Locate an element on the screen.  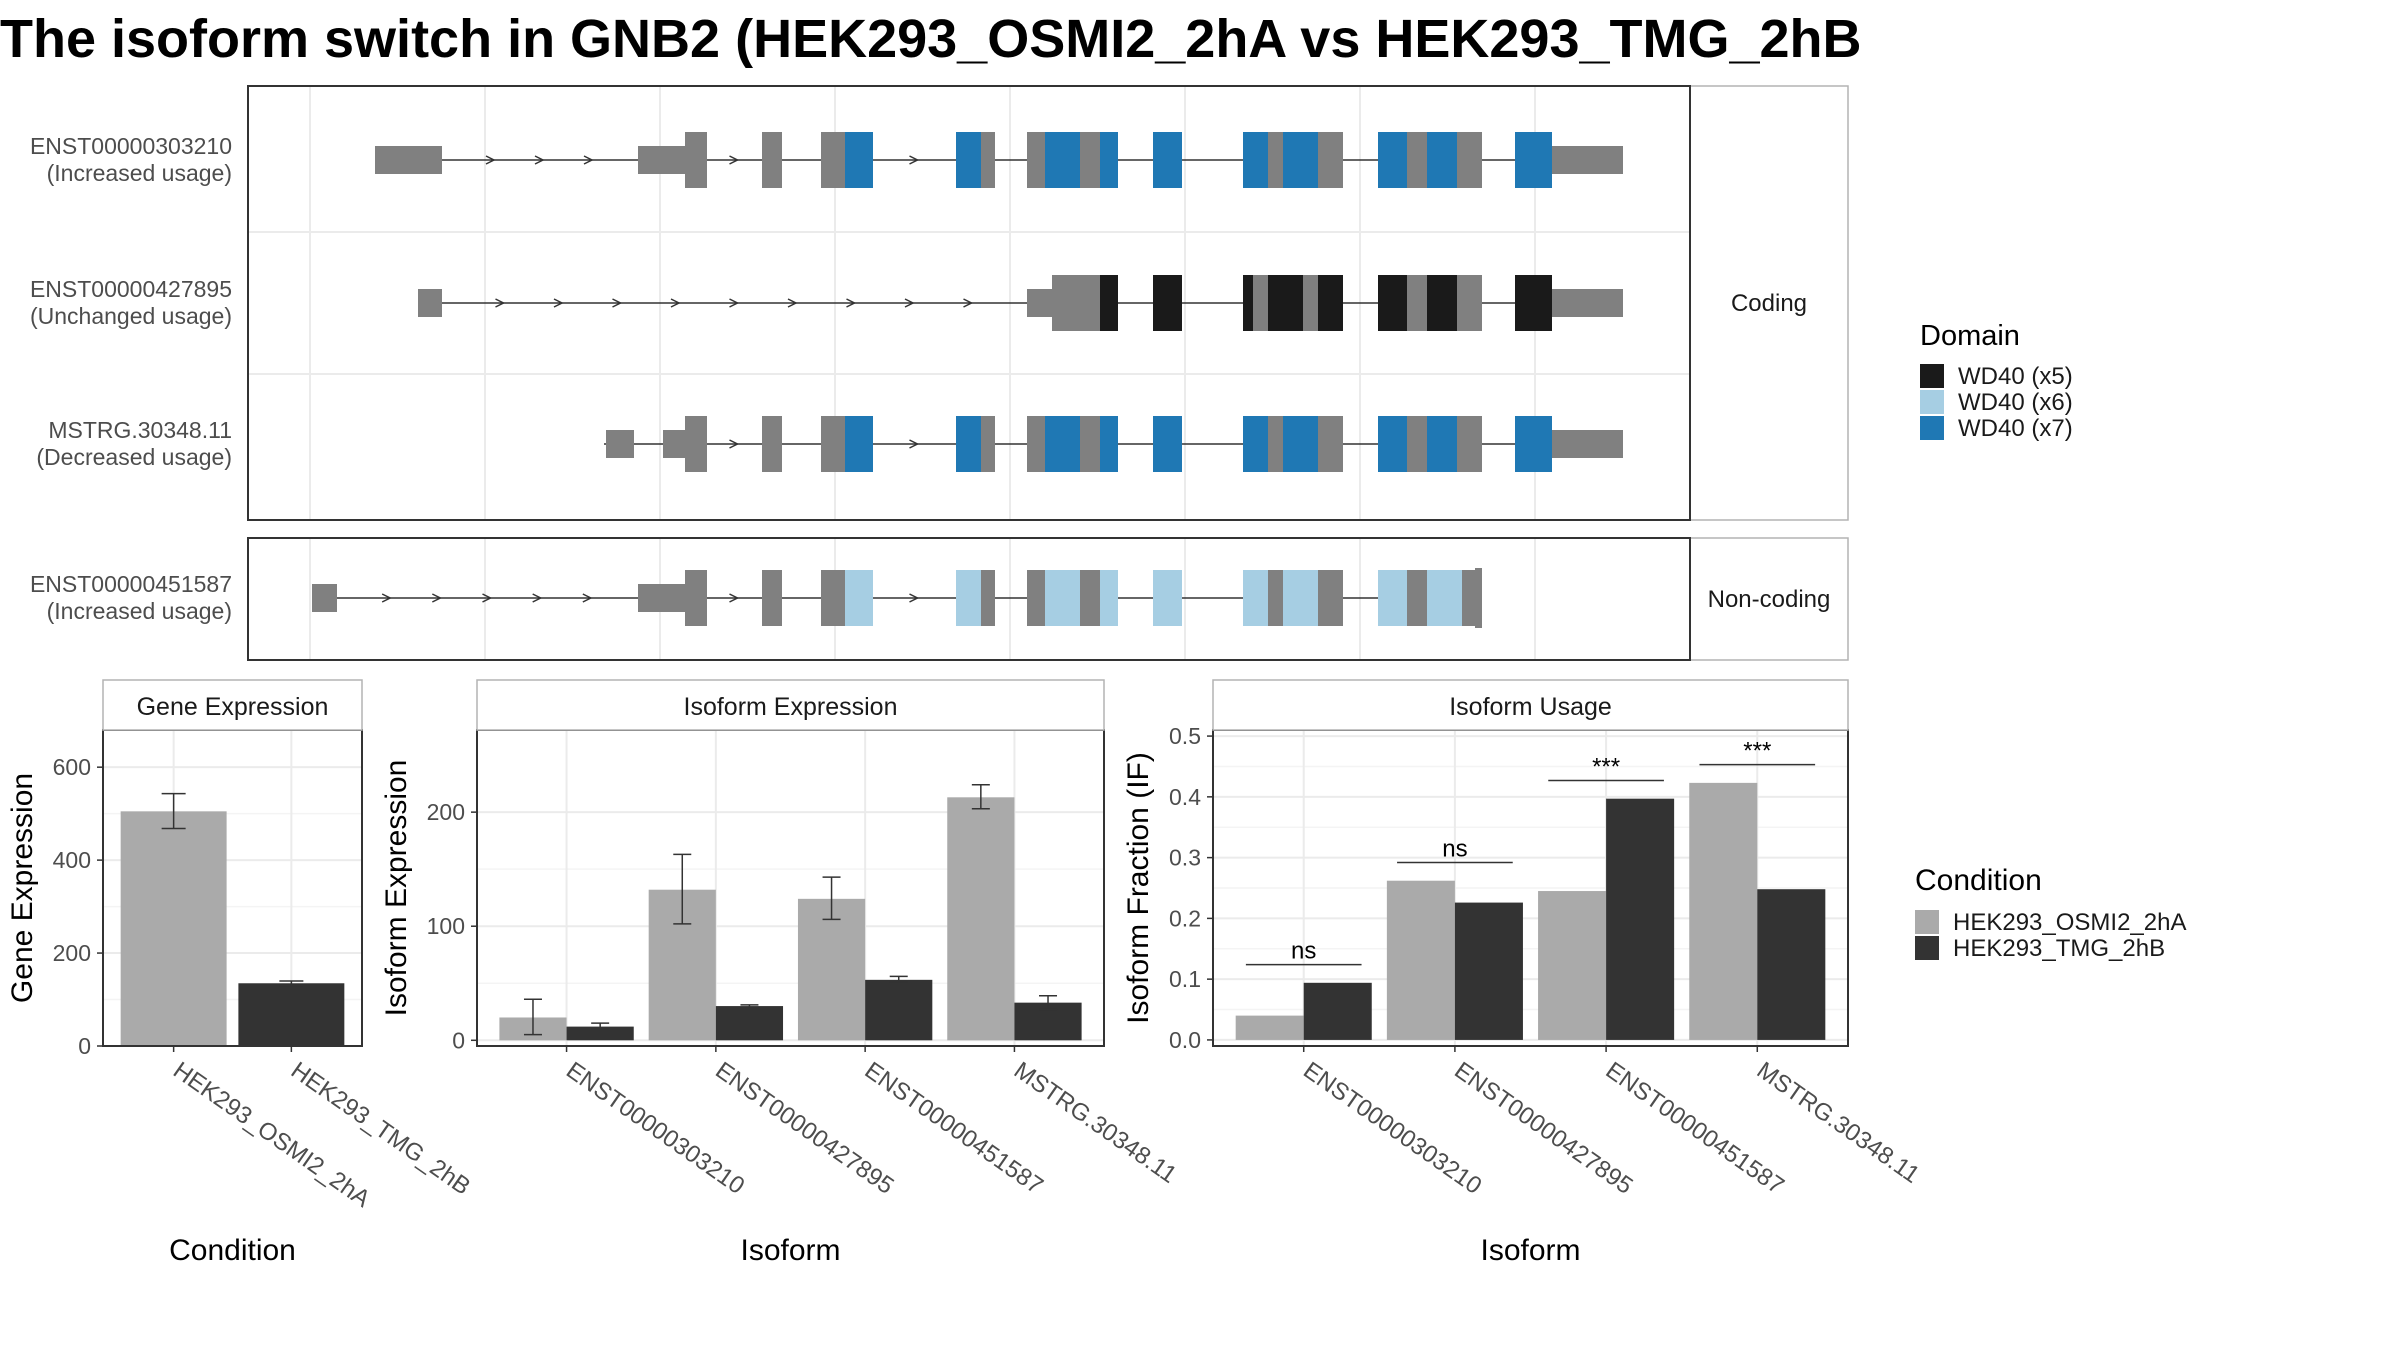
transcript-id: ENST00000303210 is located at coordinates (131, 146).